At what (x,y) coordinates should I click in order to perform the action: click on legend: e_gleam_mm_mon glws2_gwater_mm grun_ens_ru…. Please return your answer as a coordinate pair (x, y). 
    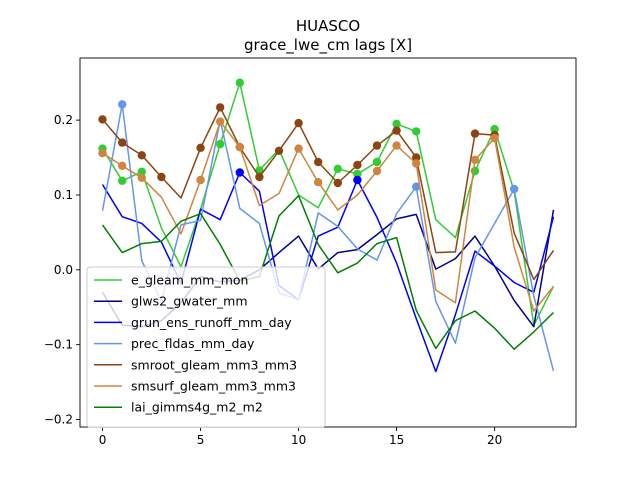
    Looking at the image, I should click on (206, 347).